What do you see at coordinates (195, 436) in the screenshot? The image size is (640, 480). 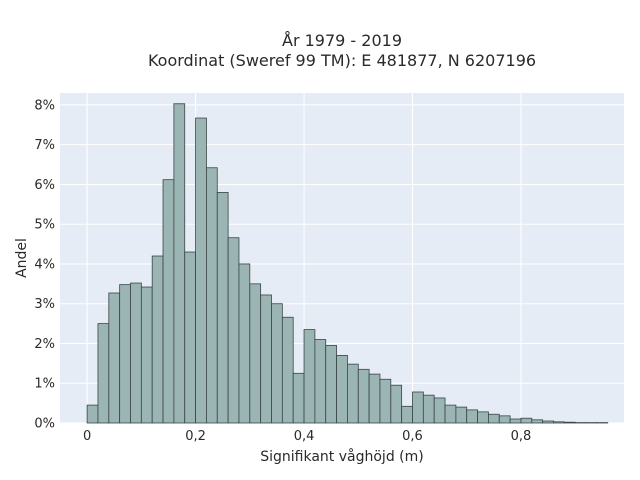 I see `x-tick-label: 0,2` at bounding box center [195, 436].